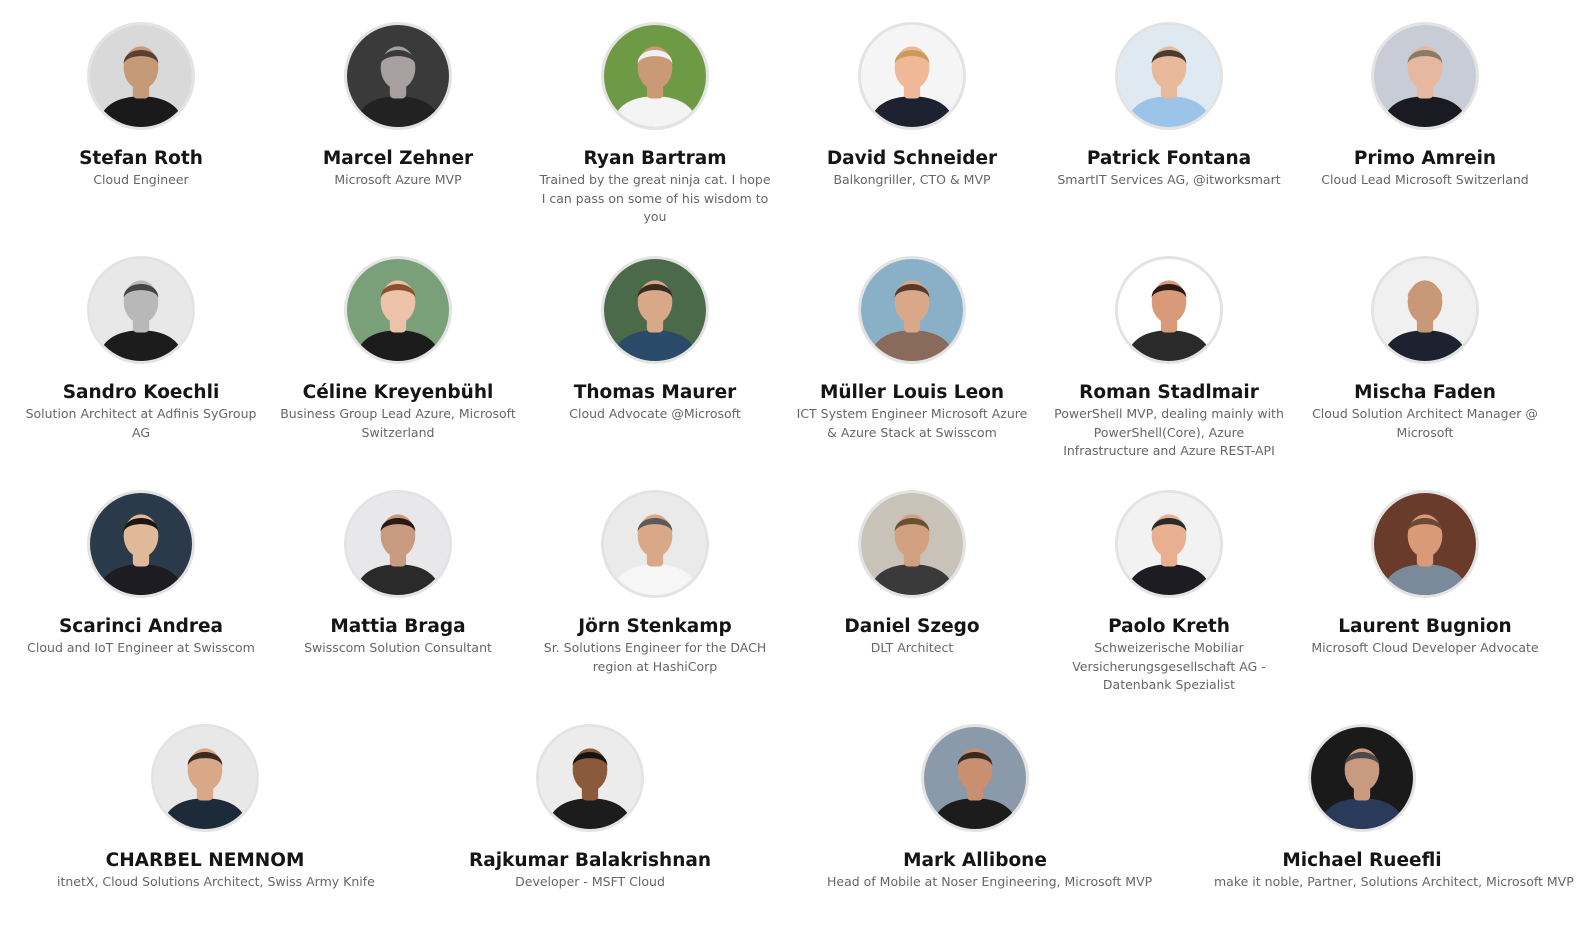 The height and width of the screenshot is (928, 1585). I want to click on speaker-name: Patrick Fontana, so click(1169, 158).